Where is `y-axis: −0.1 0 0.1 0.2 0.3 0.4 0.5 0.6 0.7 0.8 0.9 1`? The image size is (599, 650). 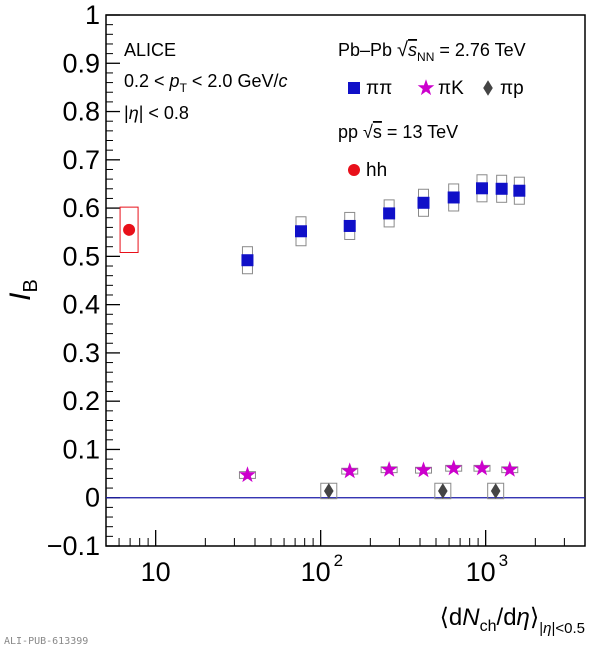
y-axis: −0.1 0 0.1 0.2 0.3 0.4 0.5 0.6 0.7 0.8 0.9 1 is located at coordinates (83, 280).